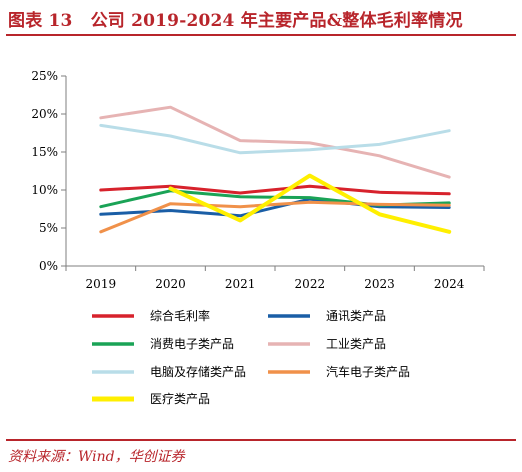 The image size is (522, 472). I want to click on legend-label: 消费电子类产品, so click(192, 344).